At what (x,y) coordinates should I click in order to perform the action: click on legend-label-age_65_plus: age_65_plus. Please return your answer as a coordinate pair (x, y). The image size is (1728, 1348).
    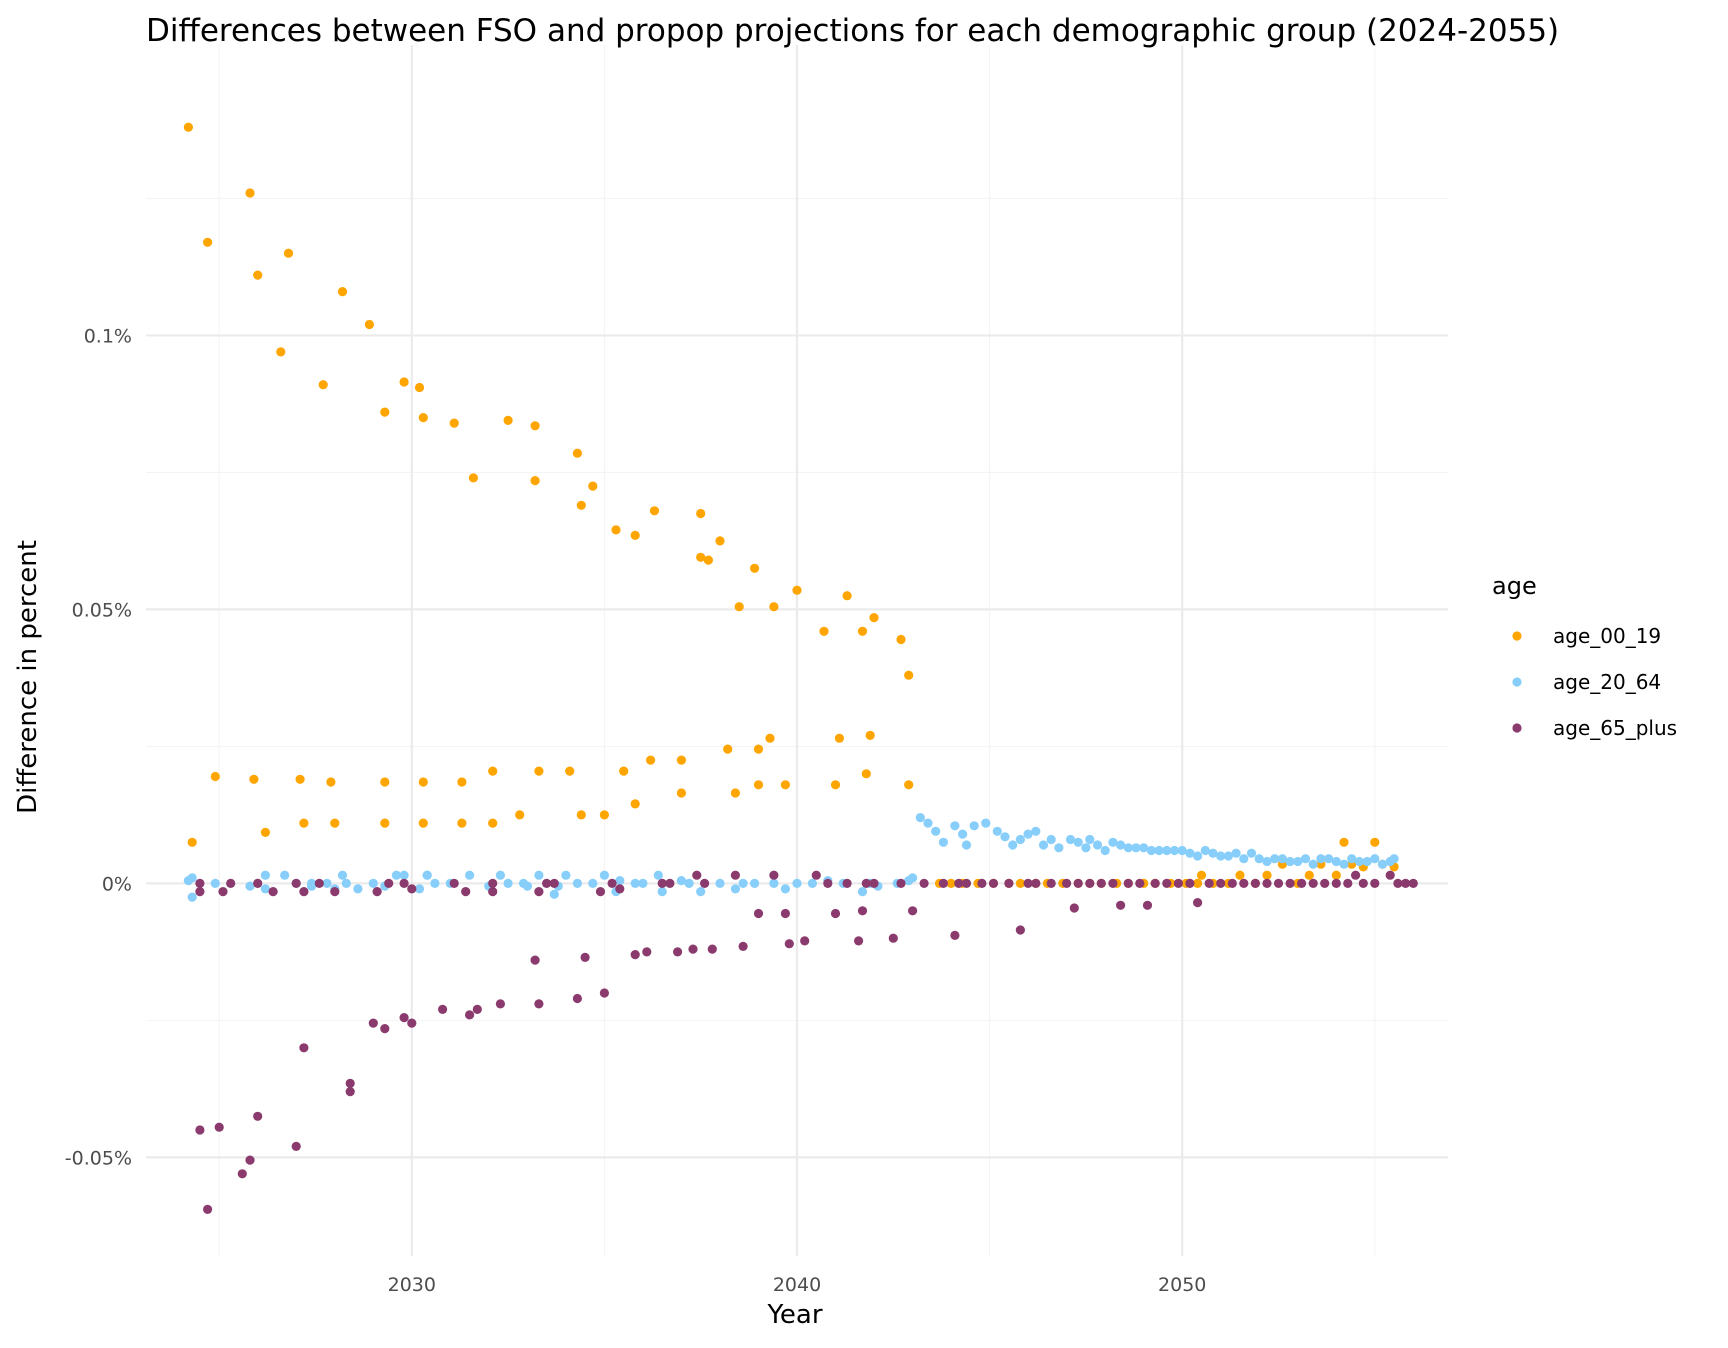
    Looking at the image, I should click on (1615, 728).